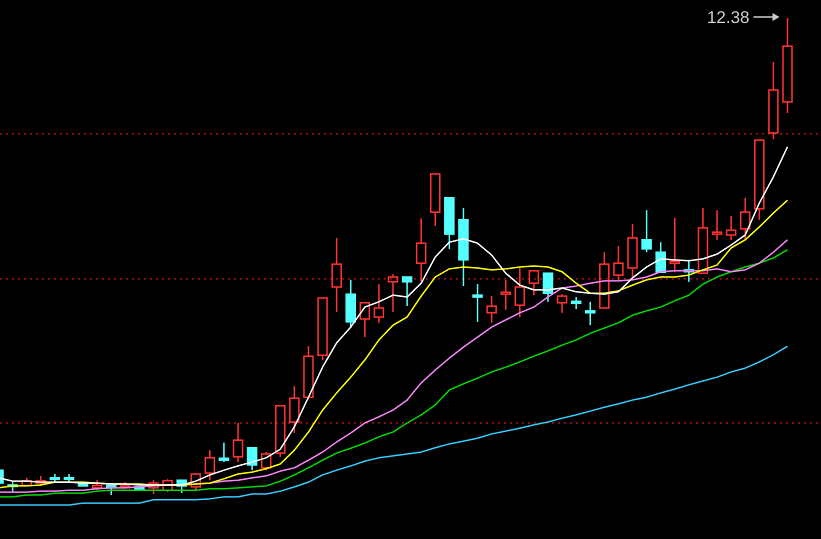  I want to click on annotation: 12.38, so click(728, 17).